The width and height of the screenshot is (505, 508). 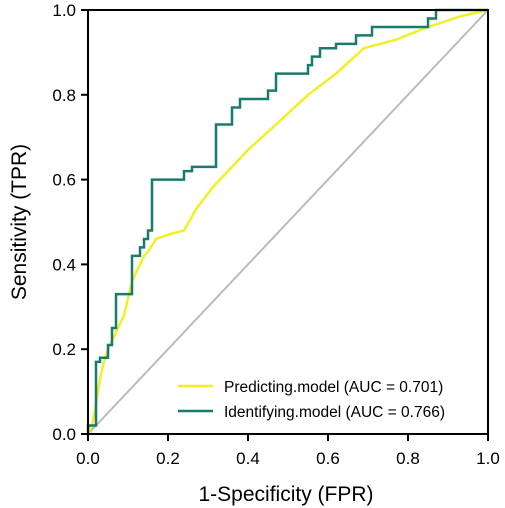 I want to click on x-tick-label: 0.6, so click(x=328, y=458).